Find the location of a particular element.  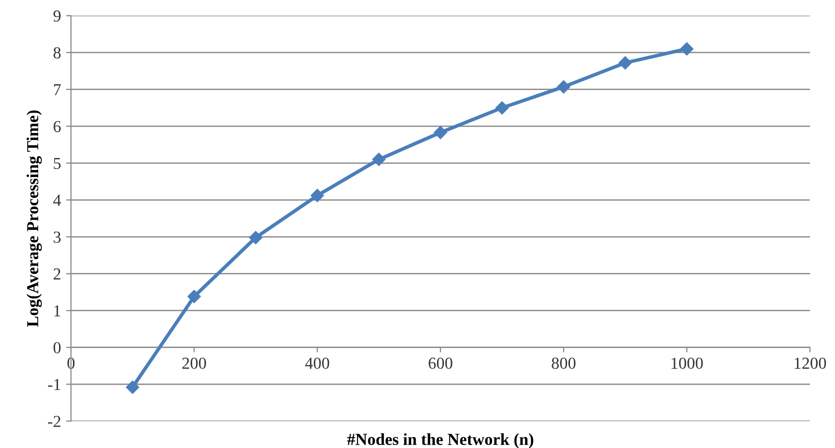

y-tick-label: 0 is located at coordinates (57, 348).